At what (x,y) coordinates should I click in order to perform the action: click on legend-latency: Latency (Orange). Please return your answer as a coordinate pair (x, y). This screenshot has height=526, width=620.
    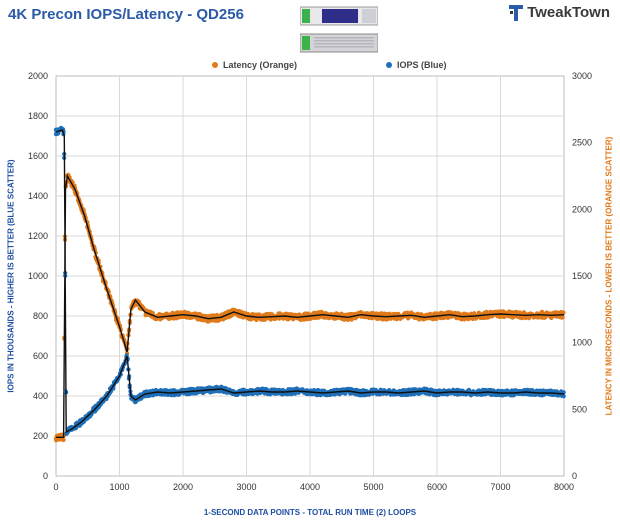
    Looking at the image, I should click on (254, 65).